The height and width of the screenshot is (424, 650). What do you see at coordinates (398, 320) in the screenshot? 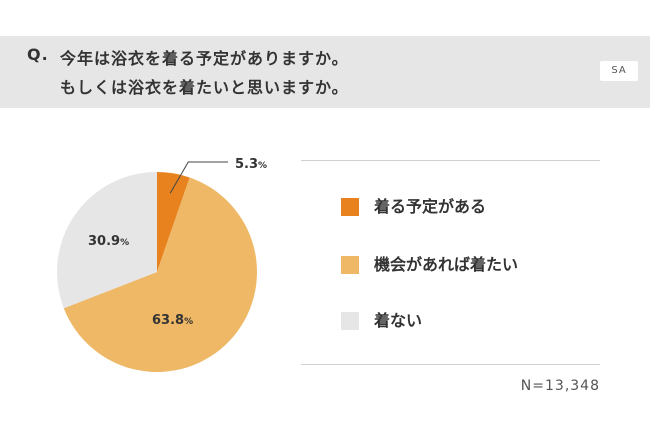
I see `legend-label-2: 着ない` at bounding box center [398, 320].